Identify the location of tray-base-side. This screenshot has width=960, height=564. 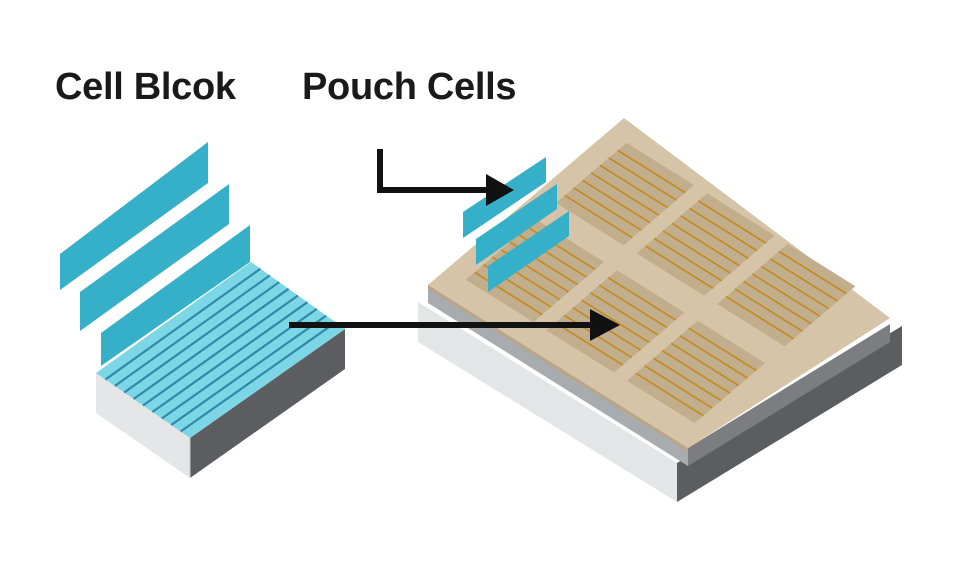
(789, 414).